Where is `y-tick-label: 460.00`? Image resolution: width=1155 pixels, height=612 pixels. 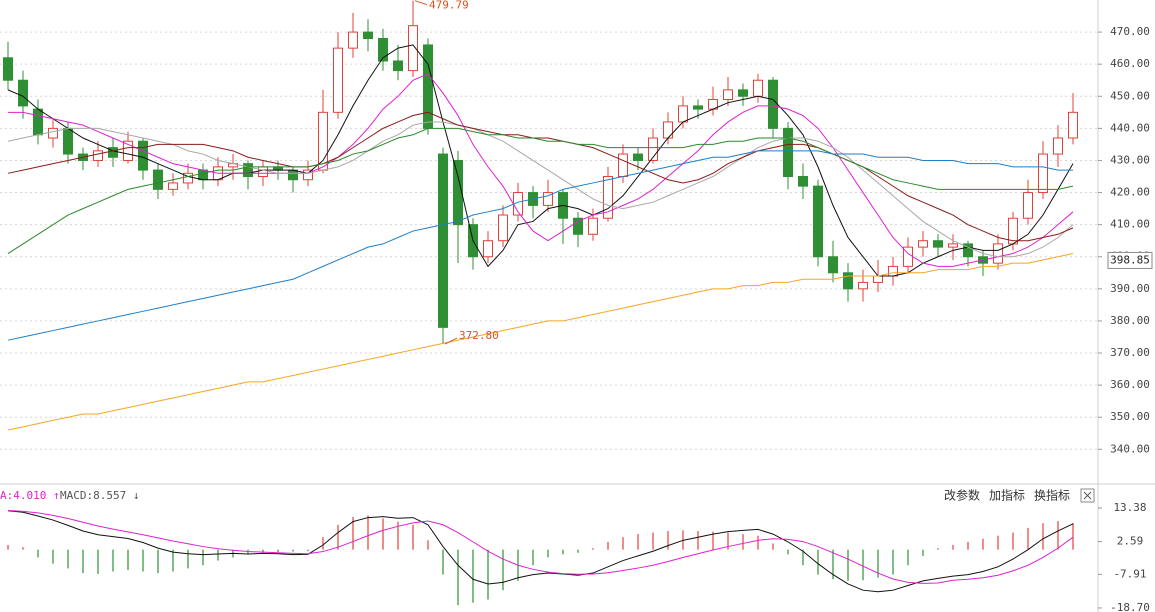
y-tick-label: 460.00 is located at coordinates (1130, 63).